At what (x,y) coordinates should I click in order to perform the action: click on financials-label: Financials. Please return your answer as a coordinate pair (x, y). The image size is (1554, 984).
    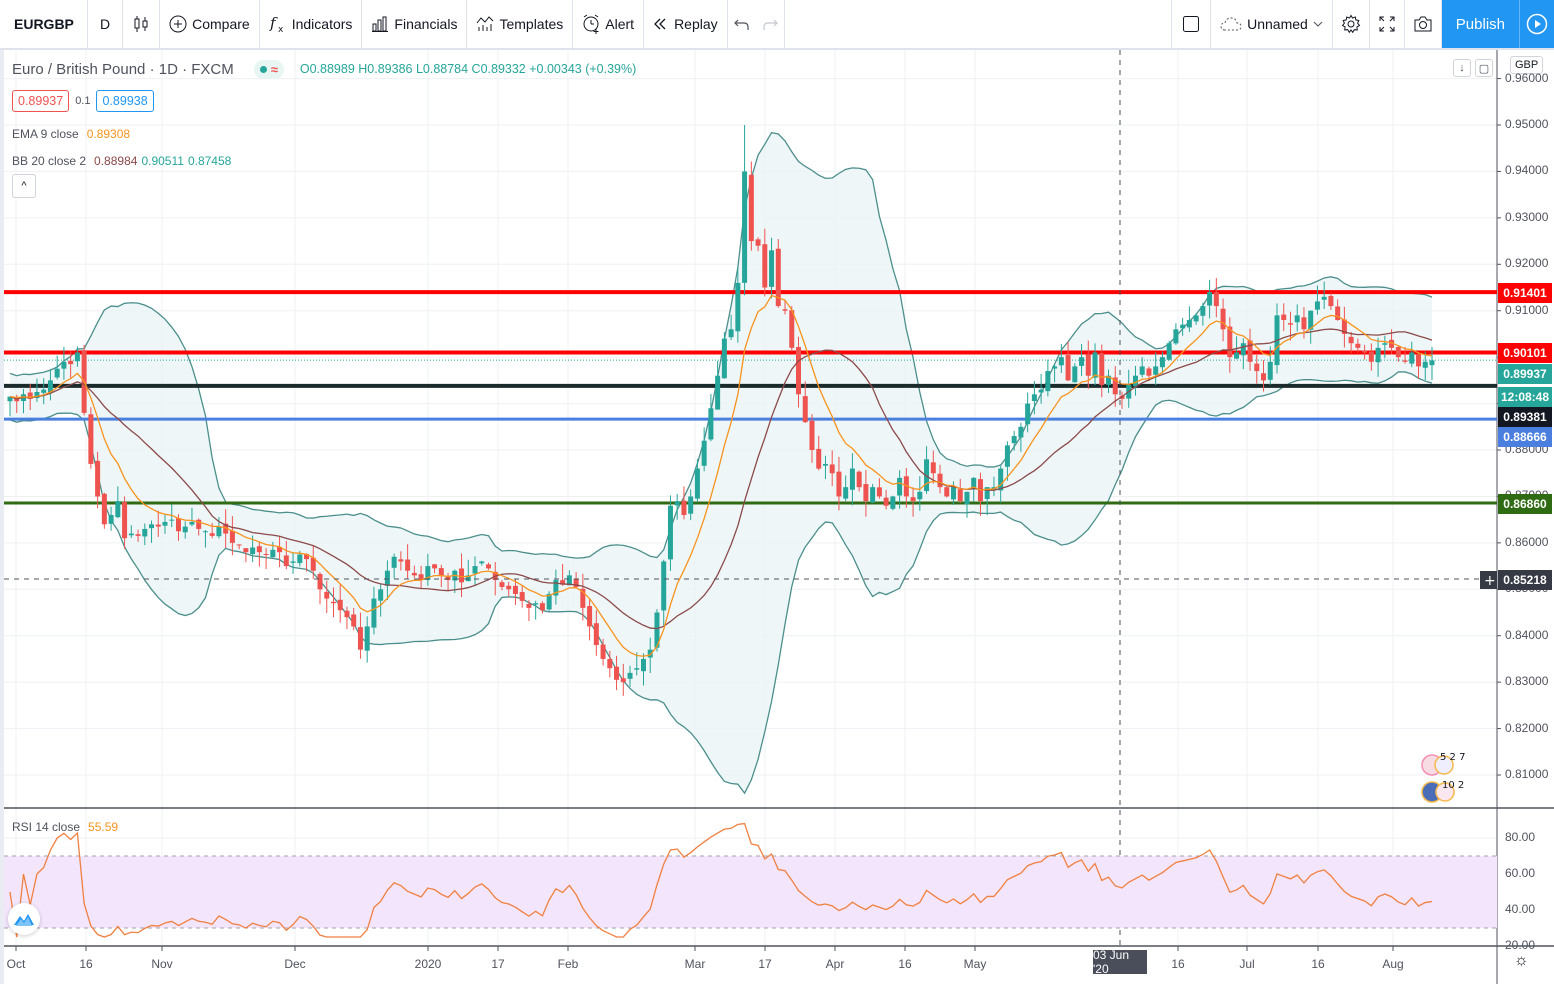
    Looking at the image, I should click on (426, 24).